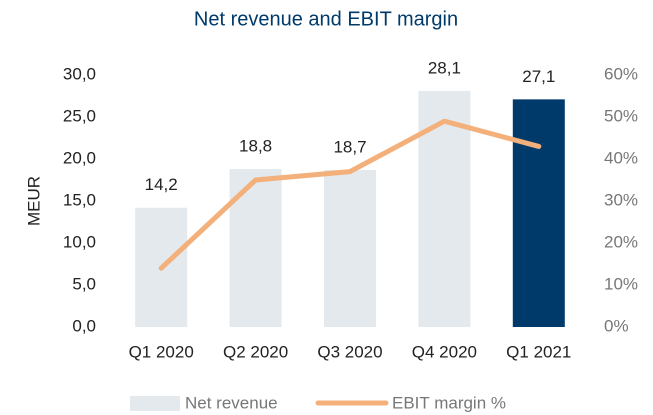 This screenshot has height=415, width=653. What do you see at coordinates (621, 283) in the screenshot?
I see `y2-tick-label: 10%` at bounding box center [621, 283].